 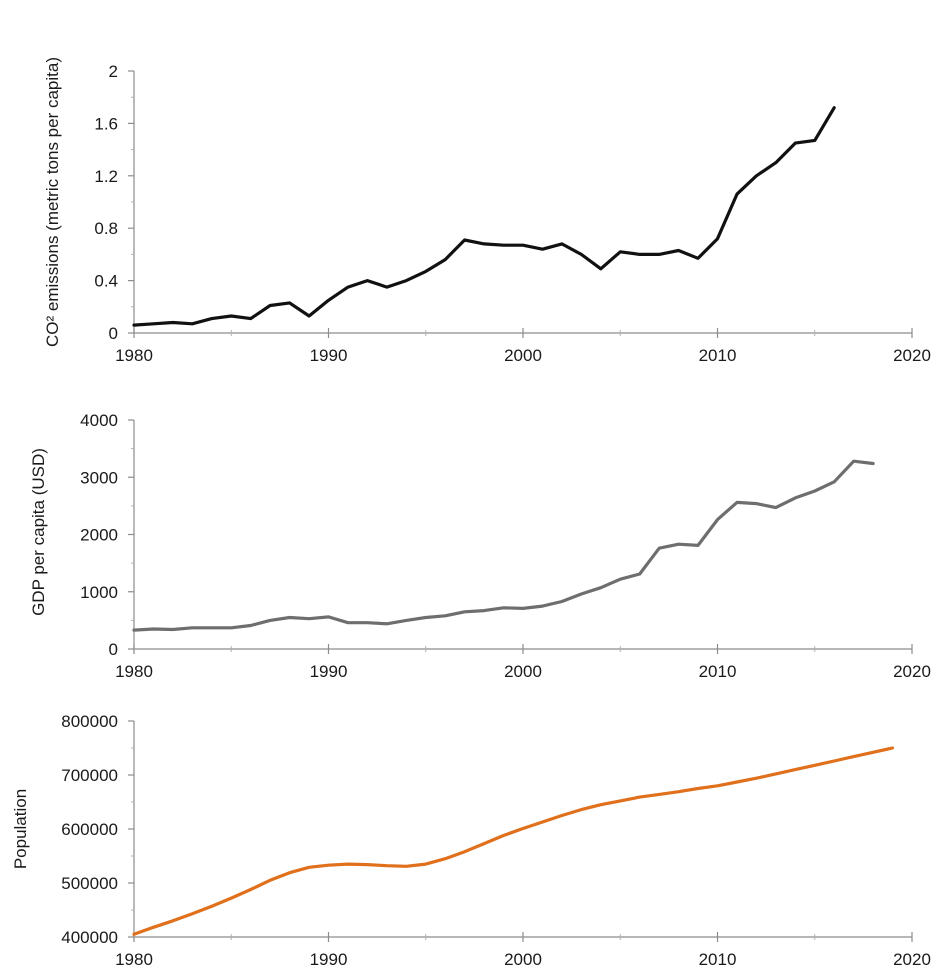 I want to click on co2-y-tick-label: 0.4, so click(x=106, y=281).